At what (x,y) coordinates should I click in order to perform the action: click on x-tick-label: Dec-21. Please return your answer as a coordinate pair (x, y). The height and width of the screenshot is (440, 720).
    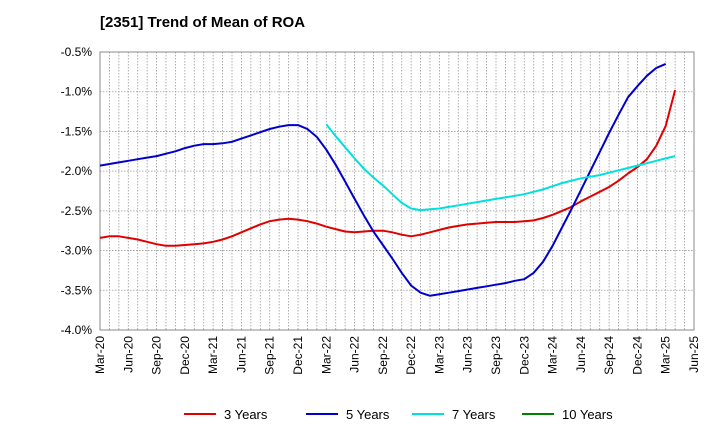
    Looking at the image, I should click on (298, 355).